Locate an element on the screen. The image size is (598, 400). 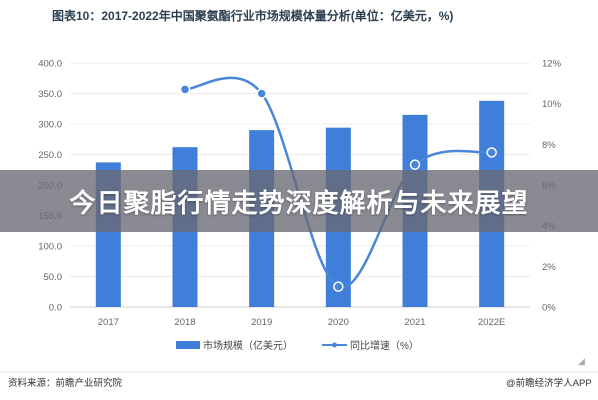
footer-brand: @前瞻经济学人APP is located at coordinates (549, 383).